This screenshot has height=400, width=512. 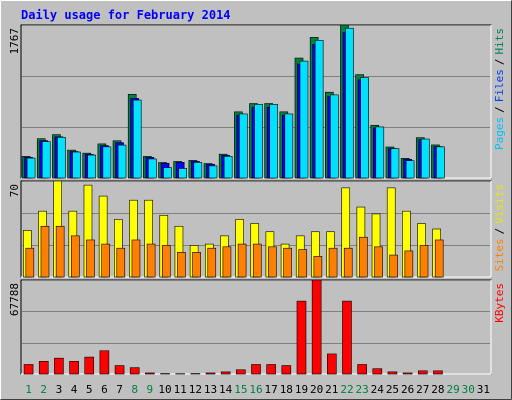 What do you see at coordinates (422, 389) in the screenshot?
I see `x-tick-label: 27` at bounding box center [422, 389].